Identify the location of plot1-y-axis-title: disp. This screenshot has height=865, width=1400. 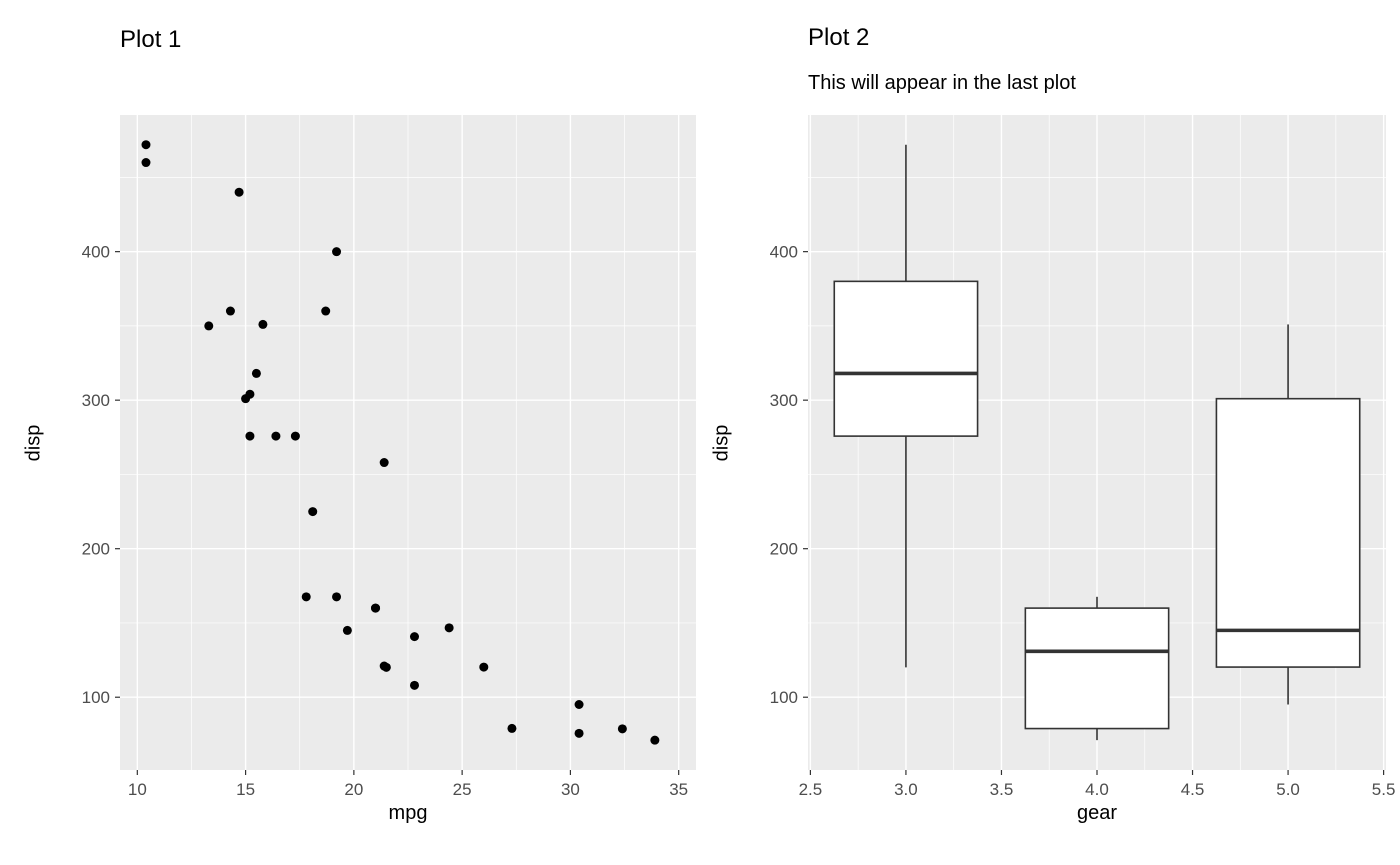
(33, 443).